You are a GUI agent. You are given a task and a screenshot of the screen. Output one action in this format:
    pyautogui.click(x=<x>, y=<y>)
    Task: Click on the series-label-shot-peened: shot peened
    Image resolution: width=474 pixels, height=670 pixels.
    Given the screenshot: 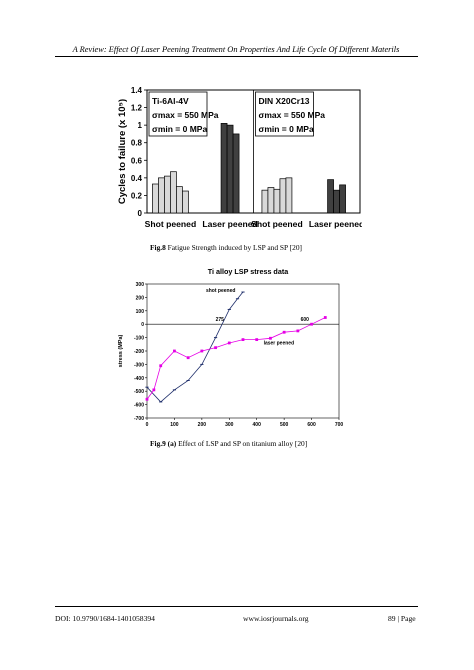 What is the action you would take?
    pyautogui.click(x=220, y=291)
    